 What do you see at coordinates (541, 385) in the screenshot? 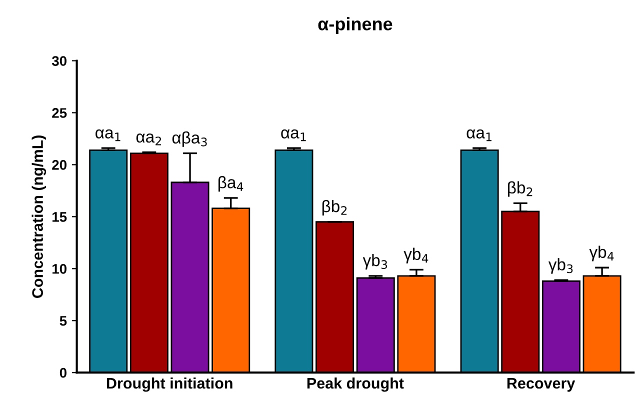
I see `x-tick-label: Recovery` at bounding box center [541, 385].